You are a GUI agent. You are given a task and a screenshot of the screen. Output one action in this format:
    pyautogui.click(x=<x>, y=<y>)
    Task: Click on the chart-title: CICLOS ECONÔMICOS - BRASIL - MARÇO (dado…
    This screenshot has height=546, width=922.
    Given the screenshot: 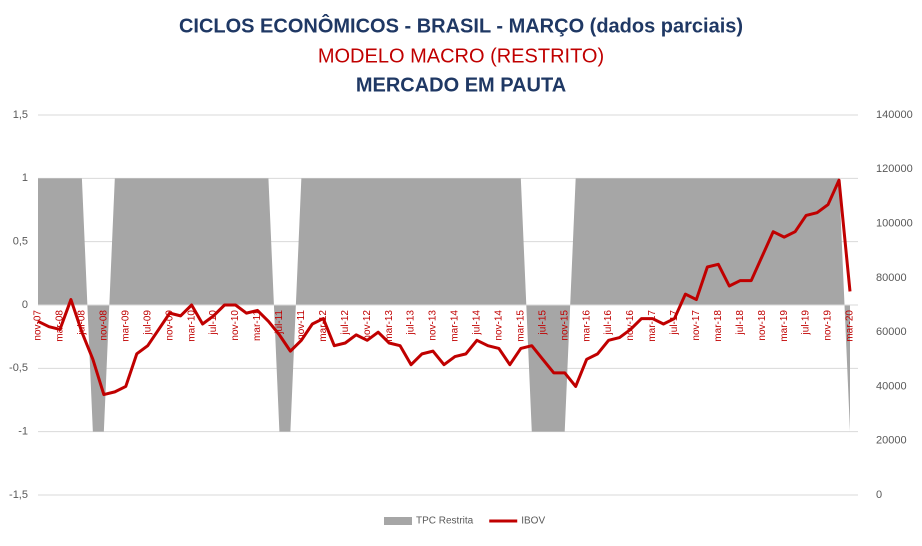 What is the action you would take?
    pyautogui.click(x=461, y=25)
    